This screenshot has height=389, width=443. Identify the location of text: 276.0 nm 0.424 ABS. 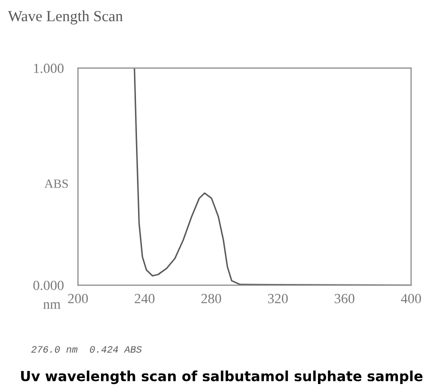
(86, 349).